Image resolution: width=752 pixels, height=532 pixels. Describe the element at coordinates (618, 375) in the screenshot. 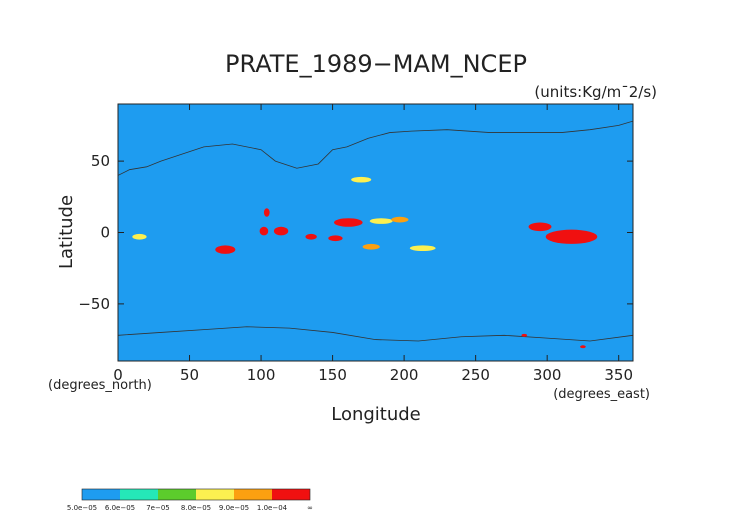

I see `x-tick-label: 350` at that location.